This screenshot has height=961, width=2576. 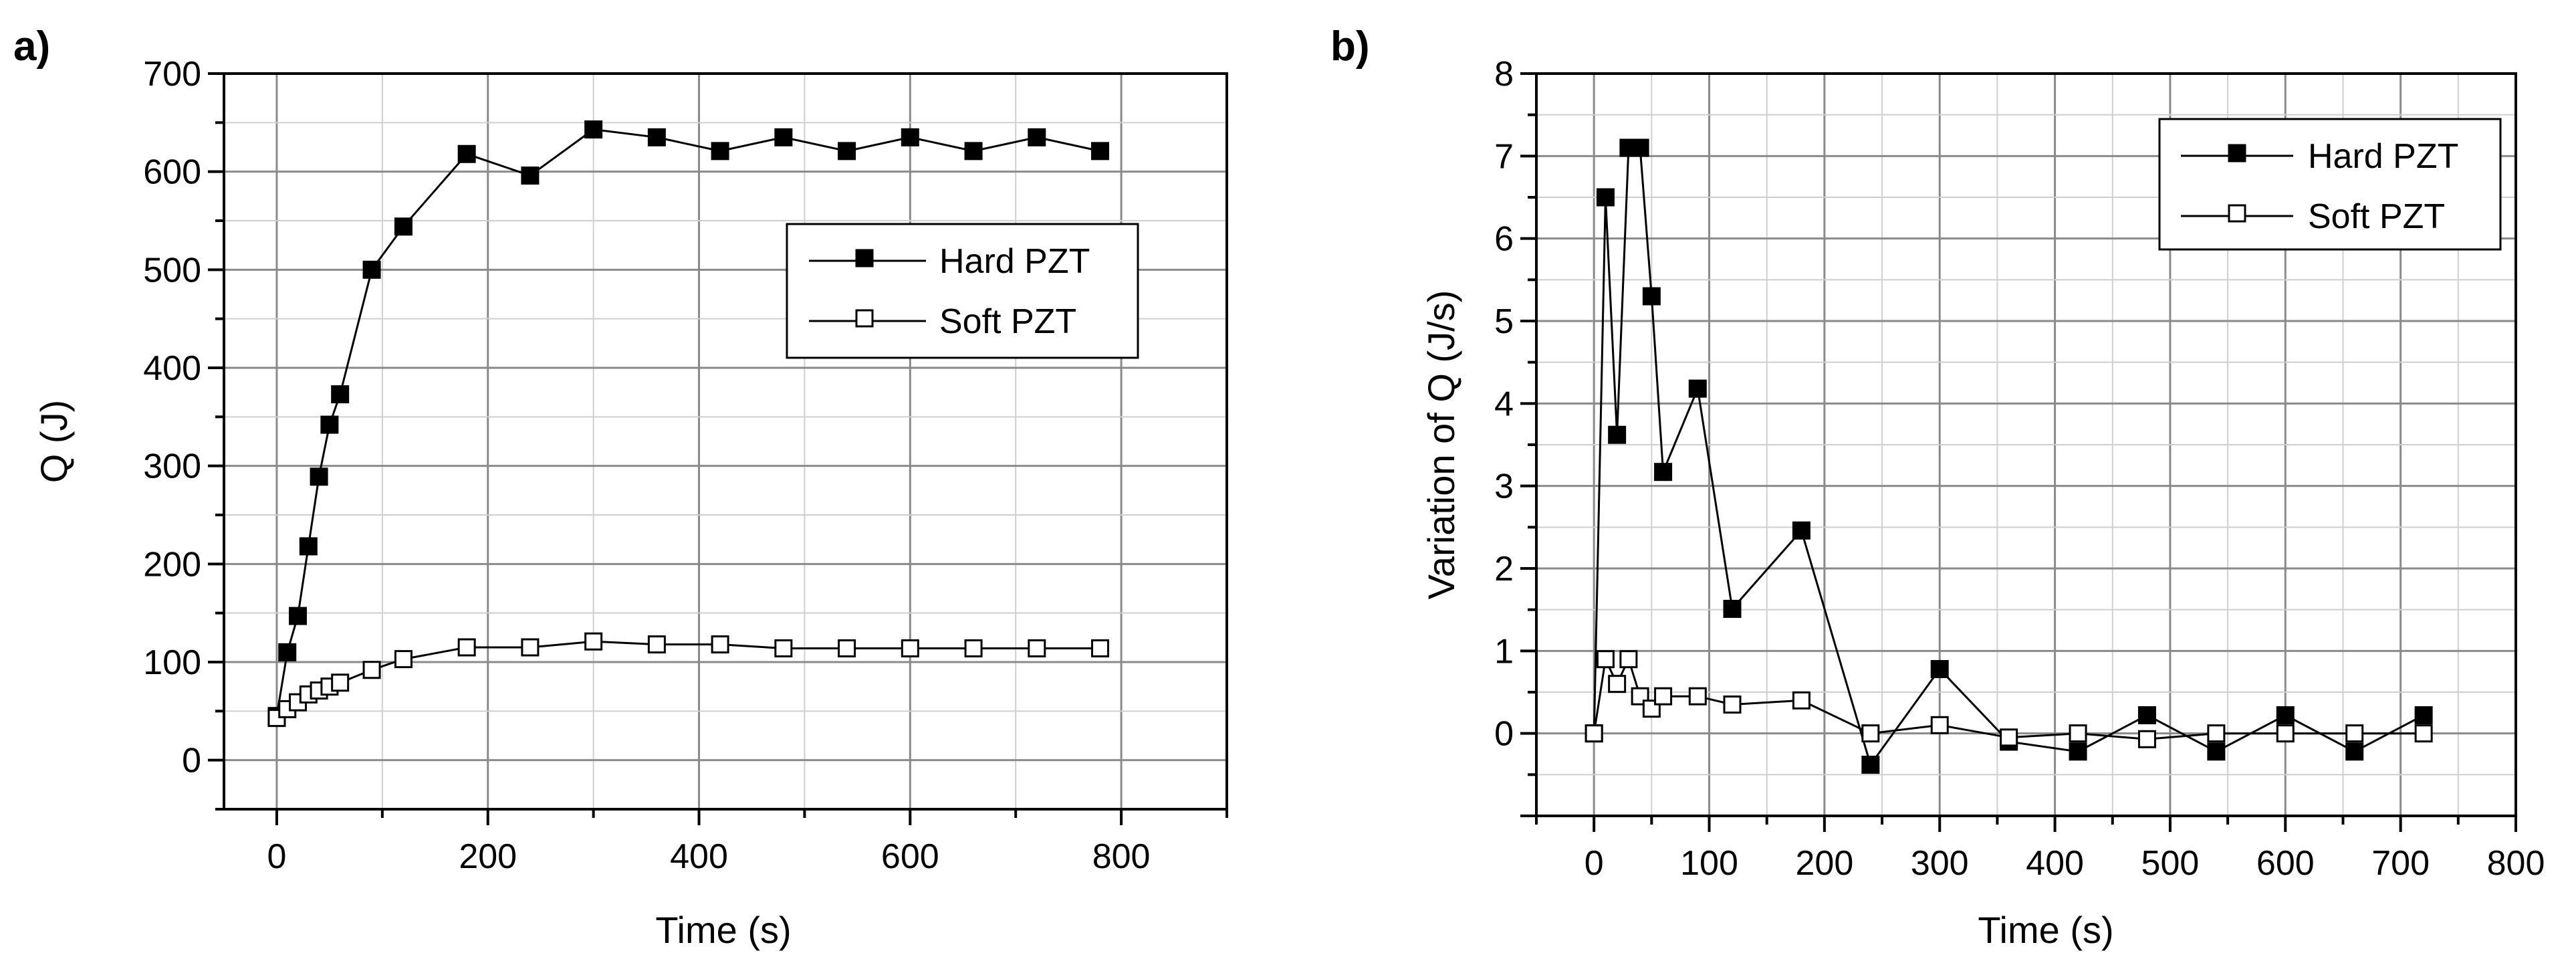 I want to click on panel-a-y-tick-label: 600, so click(x=172, y=172).